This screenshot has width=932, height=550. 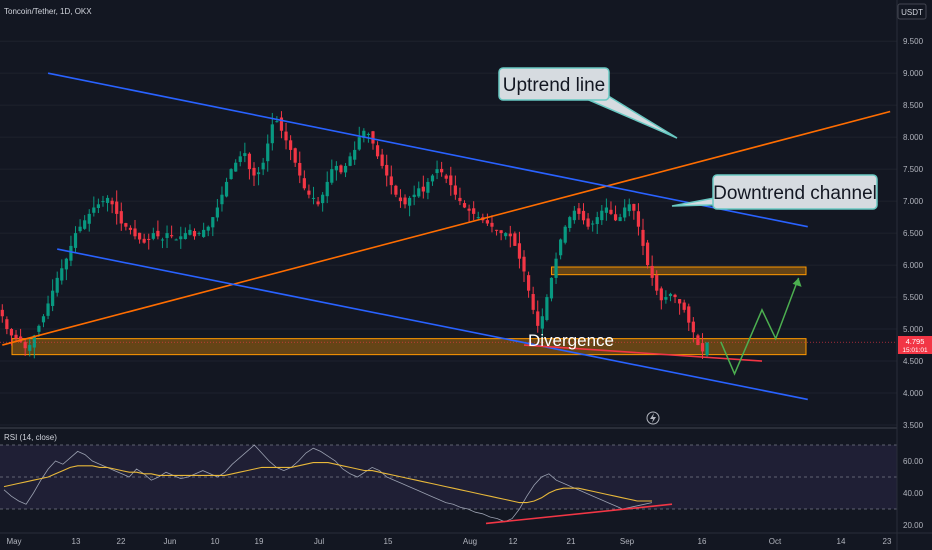 What do you see at coordinates (571, 541) in the screenshot?
I see `time-tick-label: 21` at bounding box center [571, 541].